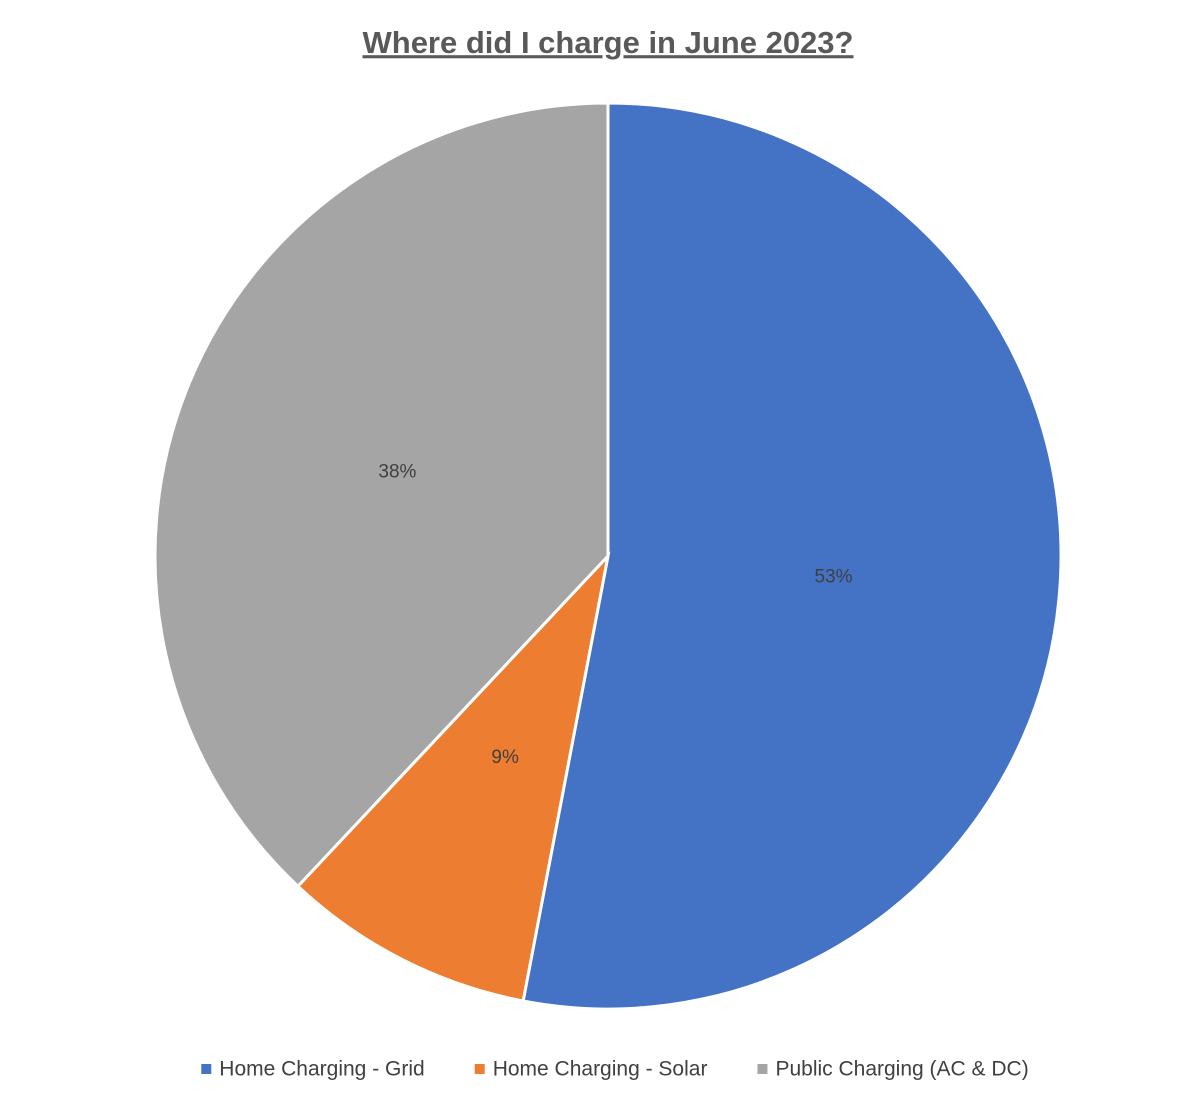  I want to click on pie-slice, so click(453, 777).